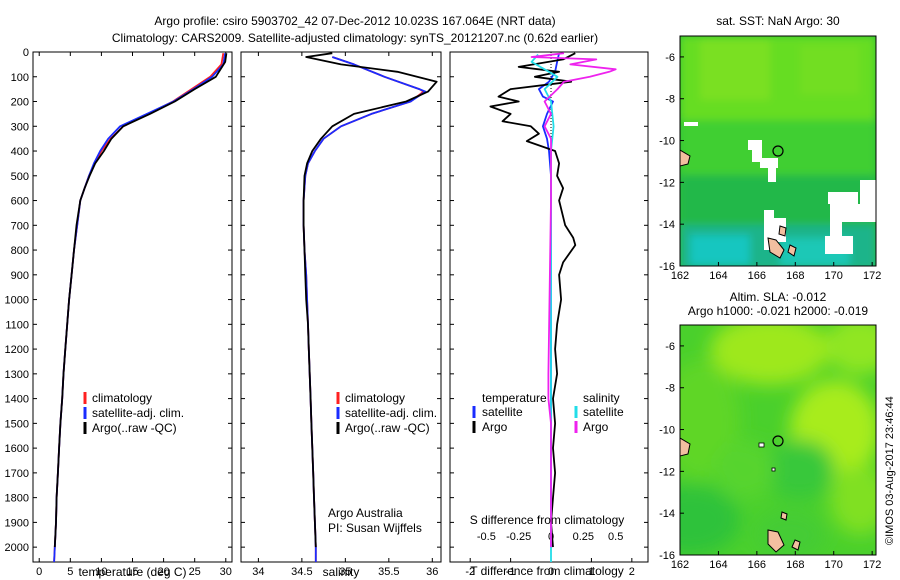 This screenshot has height=580, width=900. I want to click on depth-tick-label: 1500, so click(17, 424).